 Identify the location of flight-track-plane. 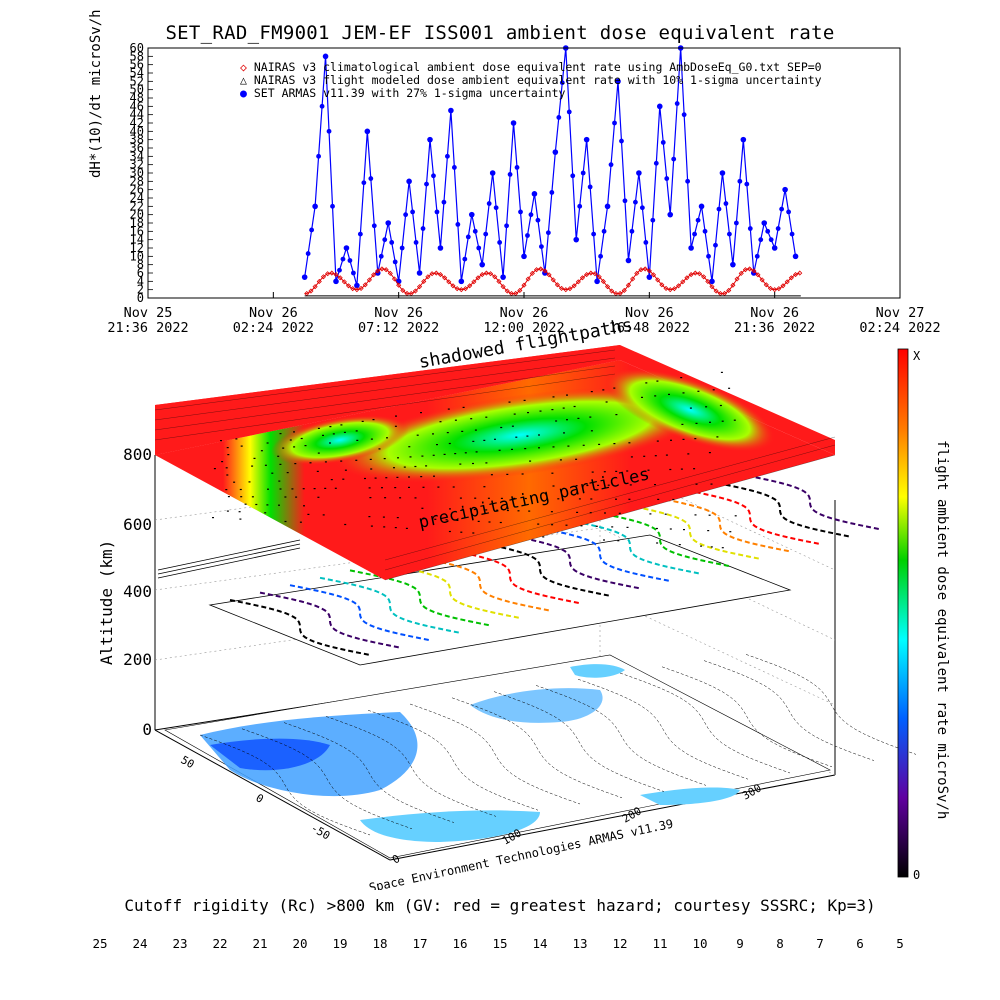
(544, 569).